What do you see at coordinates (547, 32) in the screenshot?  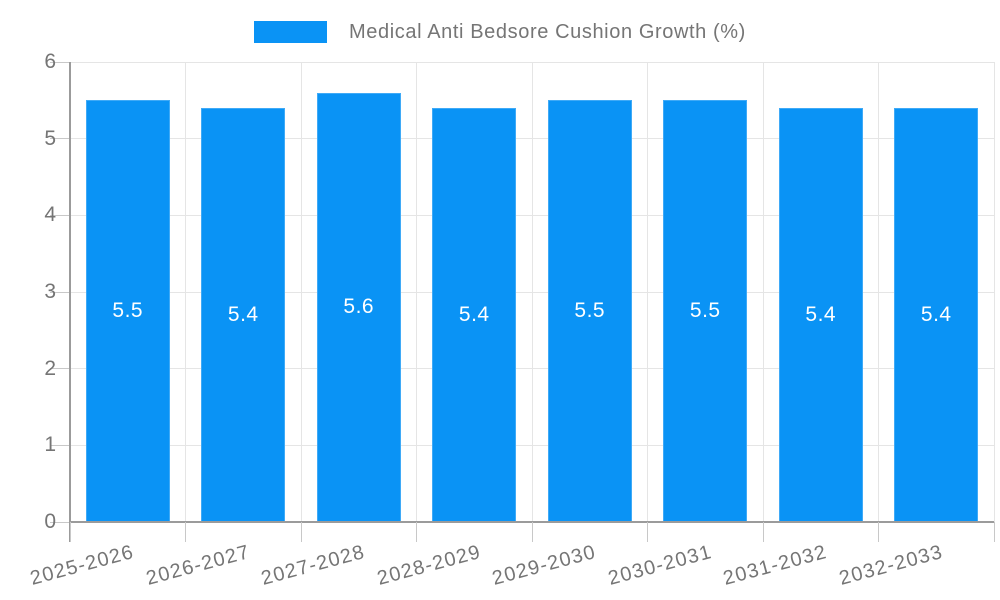 I see `legend-label: Medical Anti Bedsore Cushion Growth (%)` at bounding box center [547, 32].